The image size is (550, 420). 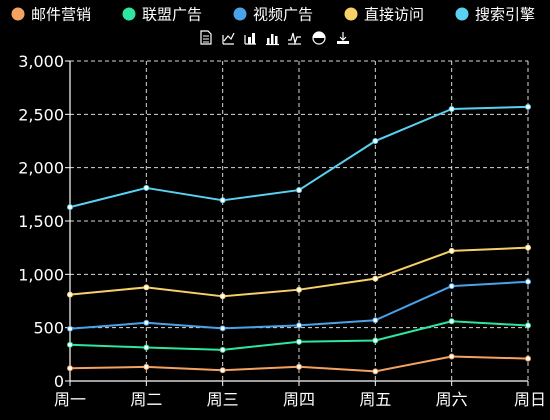 I want to click on x-tick-label: 周二, so click(x=146, y=399).